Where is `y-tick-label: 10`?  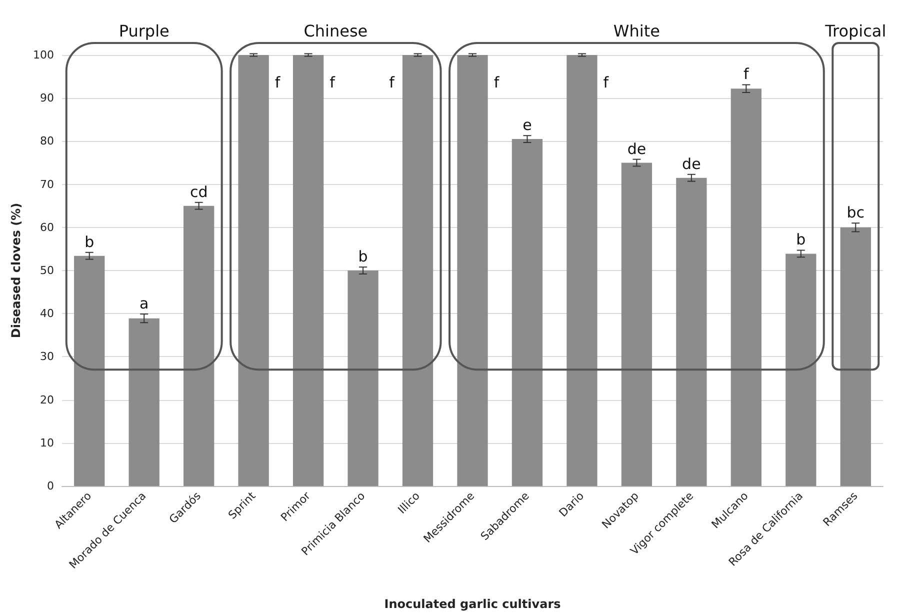
y-tick-label: 10 is located at coordinates (47, 443).